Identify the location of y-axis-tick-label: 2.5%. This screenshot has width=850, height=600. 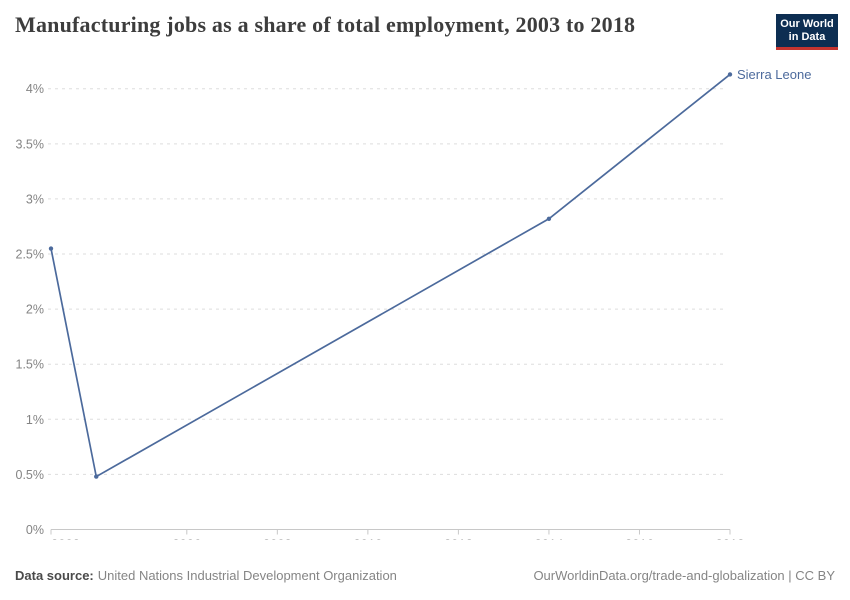
(30, 255).